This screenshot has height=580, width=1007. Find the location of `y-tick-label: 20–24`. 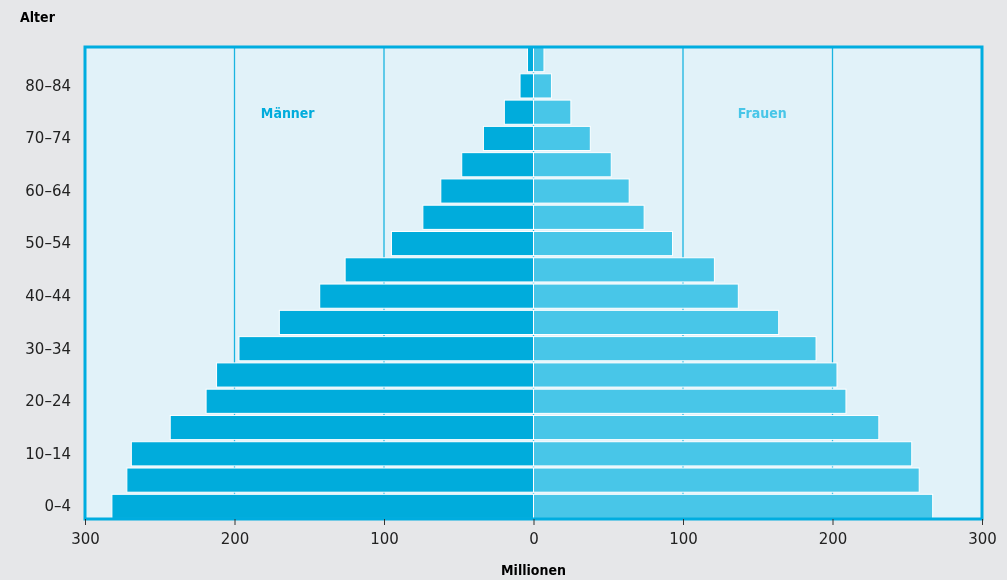

y-tick-label: 20–24 is located at coordinates (48, 401).